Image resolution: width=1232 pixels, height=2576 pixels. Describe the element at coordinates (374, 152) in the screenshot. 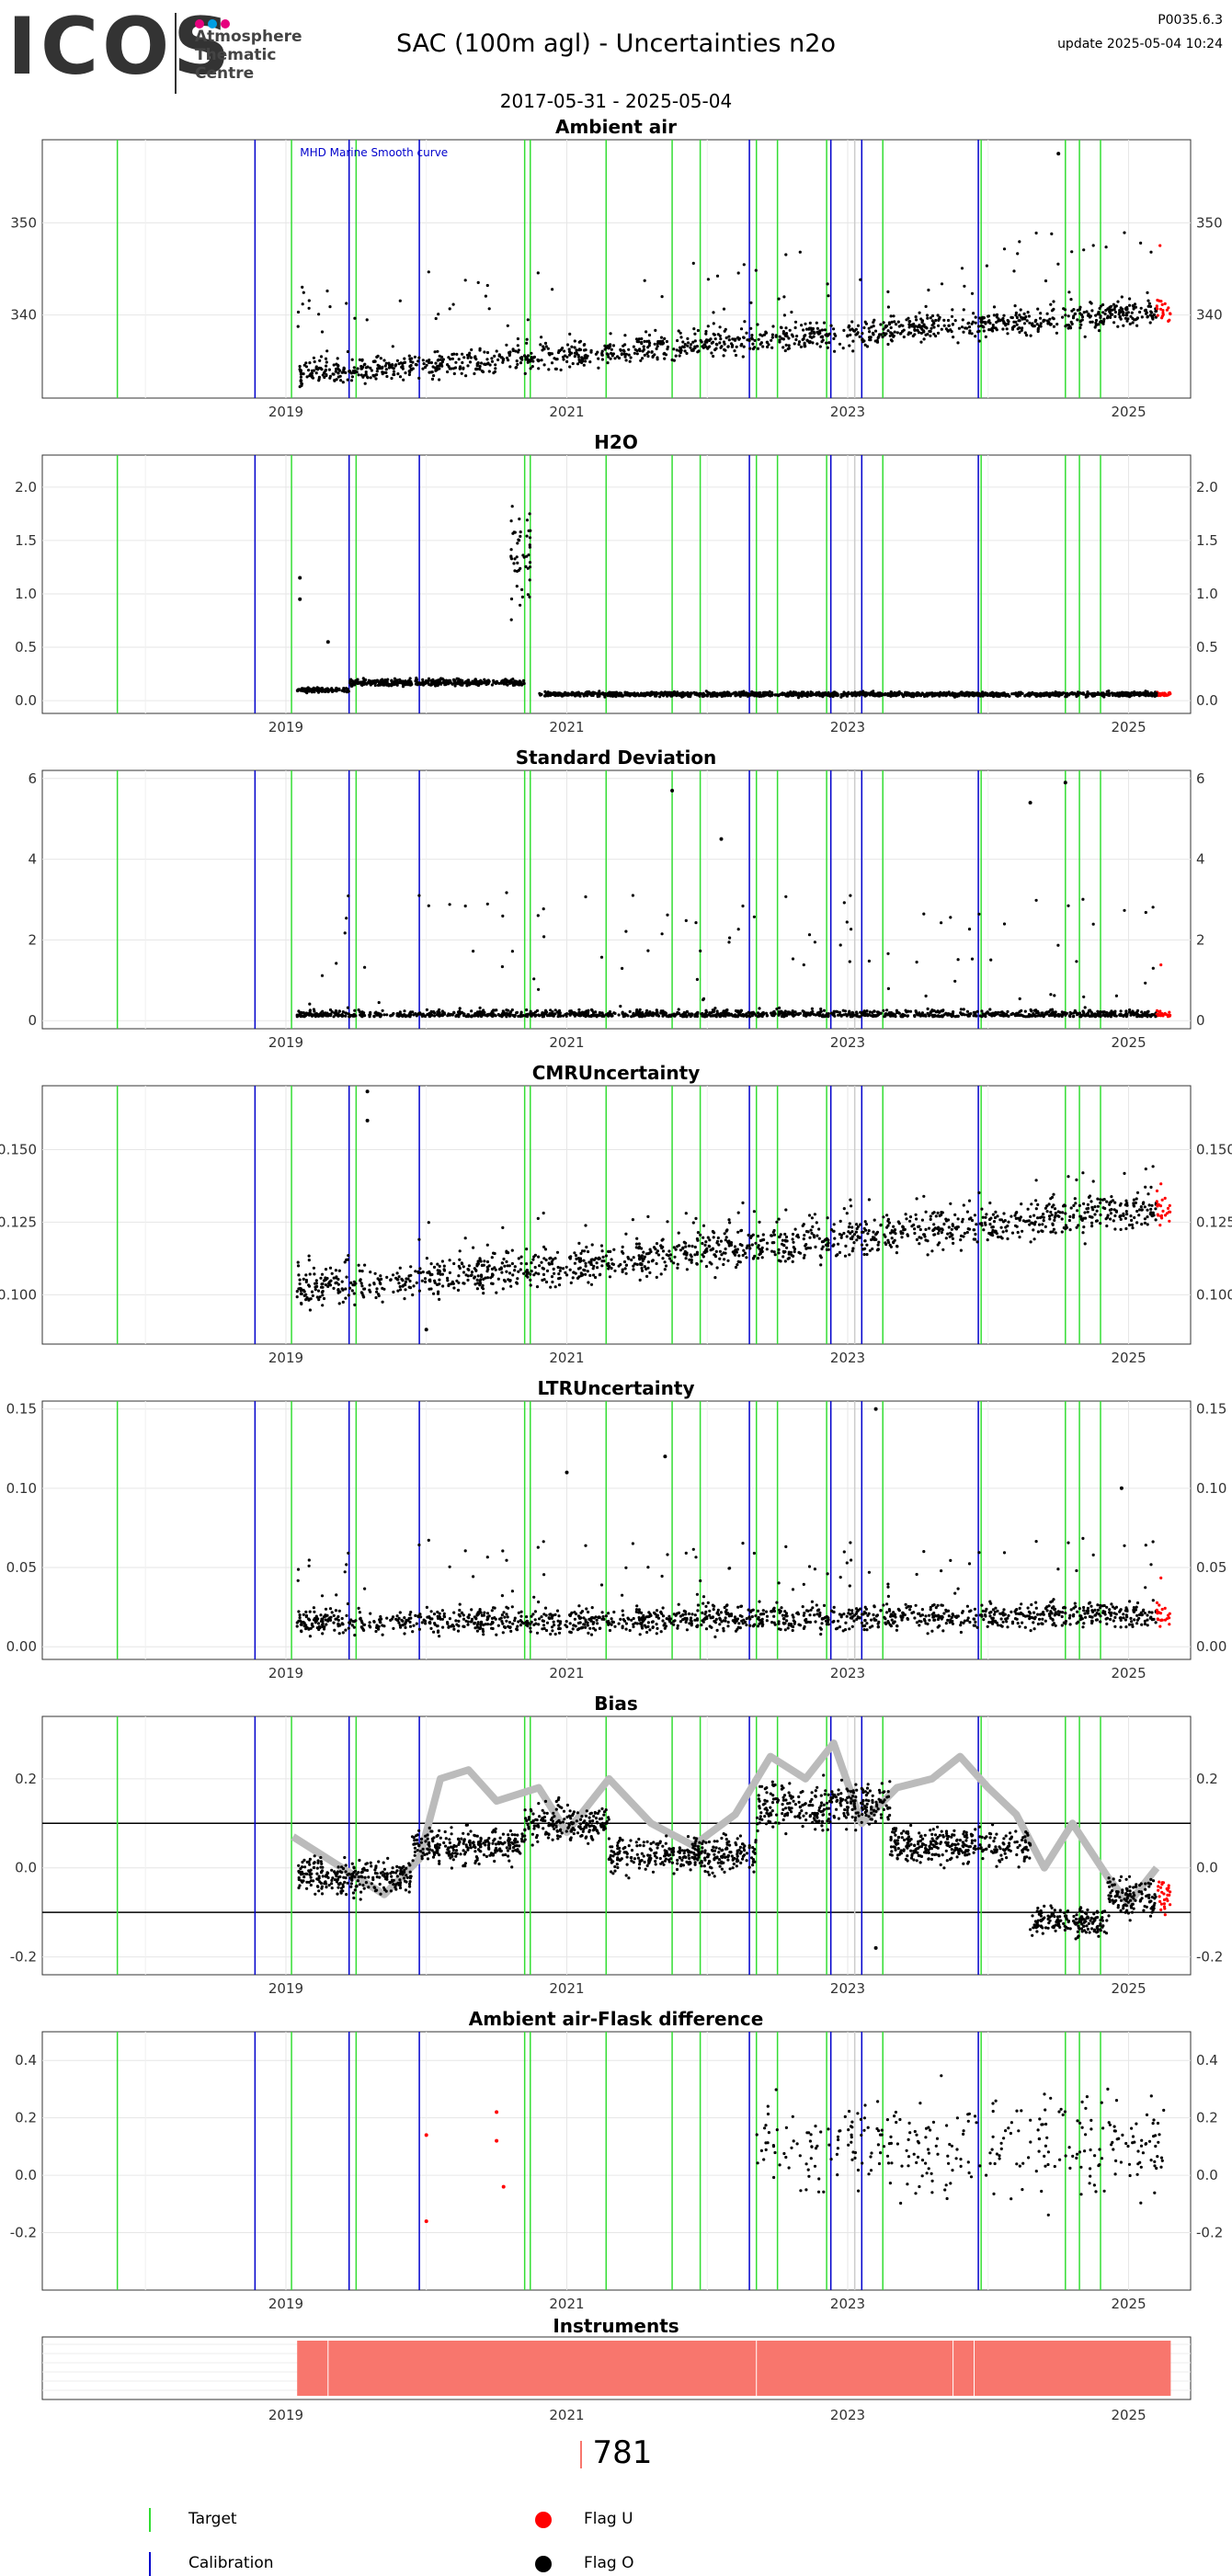

I see `chart-annotation: MHD Marine Smooth curve` at that location.